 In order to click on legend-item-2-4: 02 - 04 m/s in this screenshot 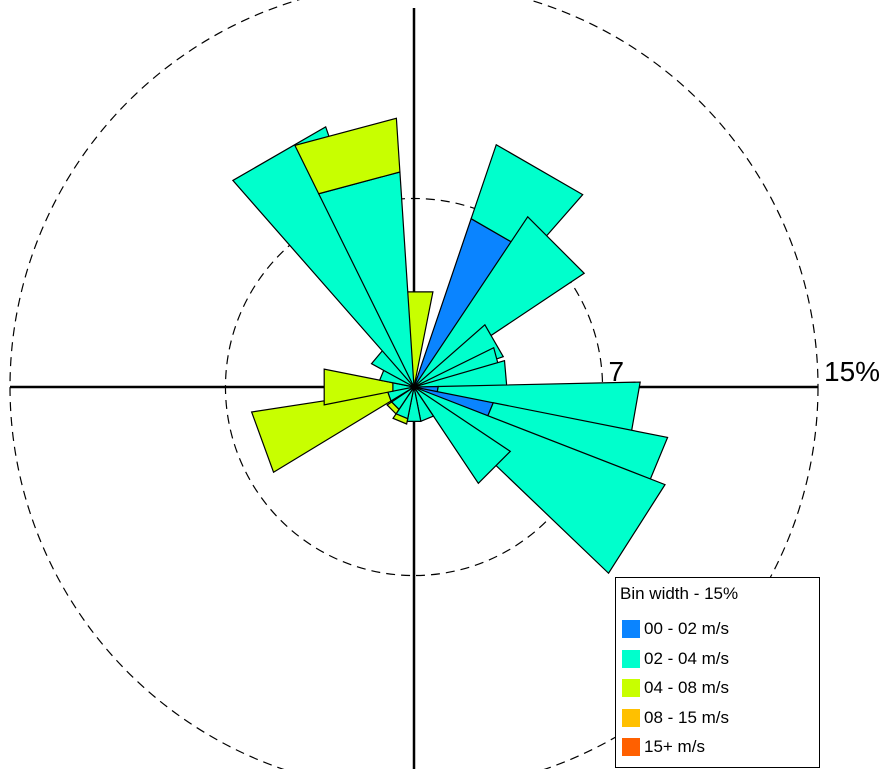, I will do `click(675, 659)`.